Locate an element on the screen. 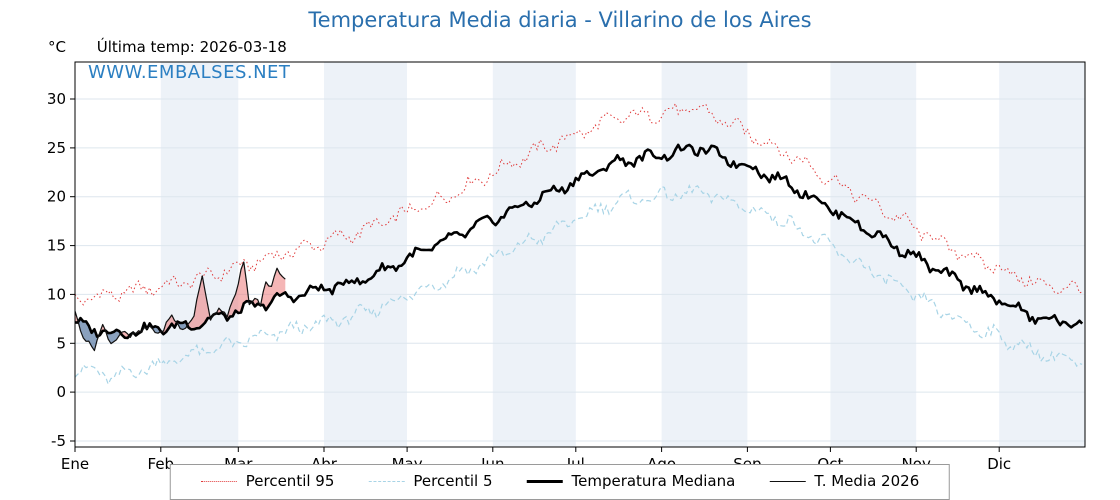  svg-text: 0 is located at coordinates (61, 392).